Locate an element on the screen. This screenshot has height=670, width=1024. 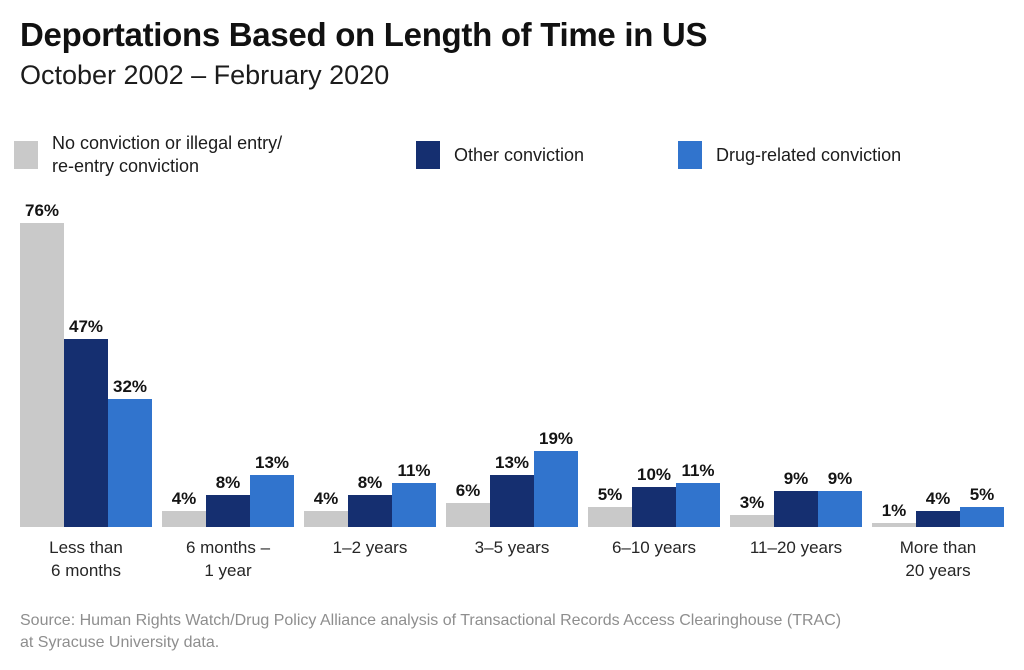
category-label: 11–20 years is located at coordinates (796, 547).